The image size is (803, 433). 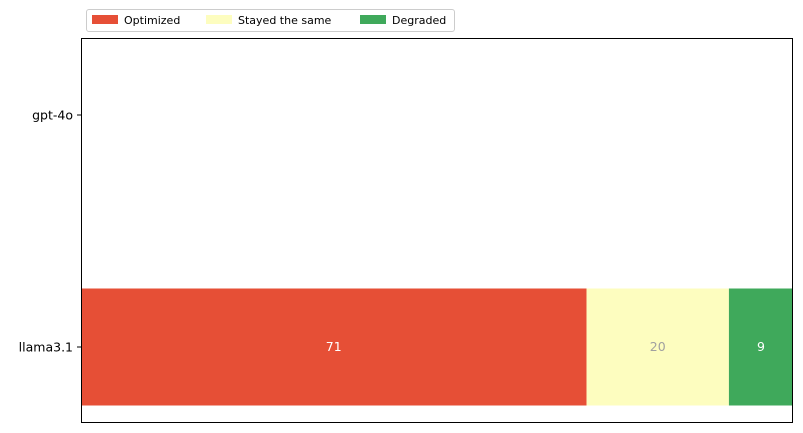 I want to click on legend: Optimized Stayed the same Degraded, so click(x=270, y=20).